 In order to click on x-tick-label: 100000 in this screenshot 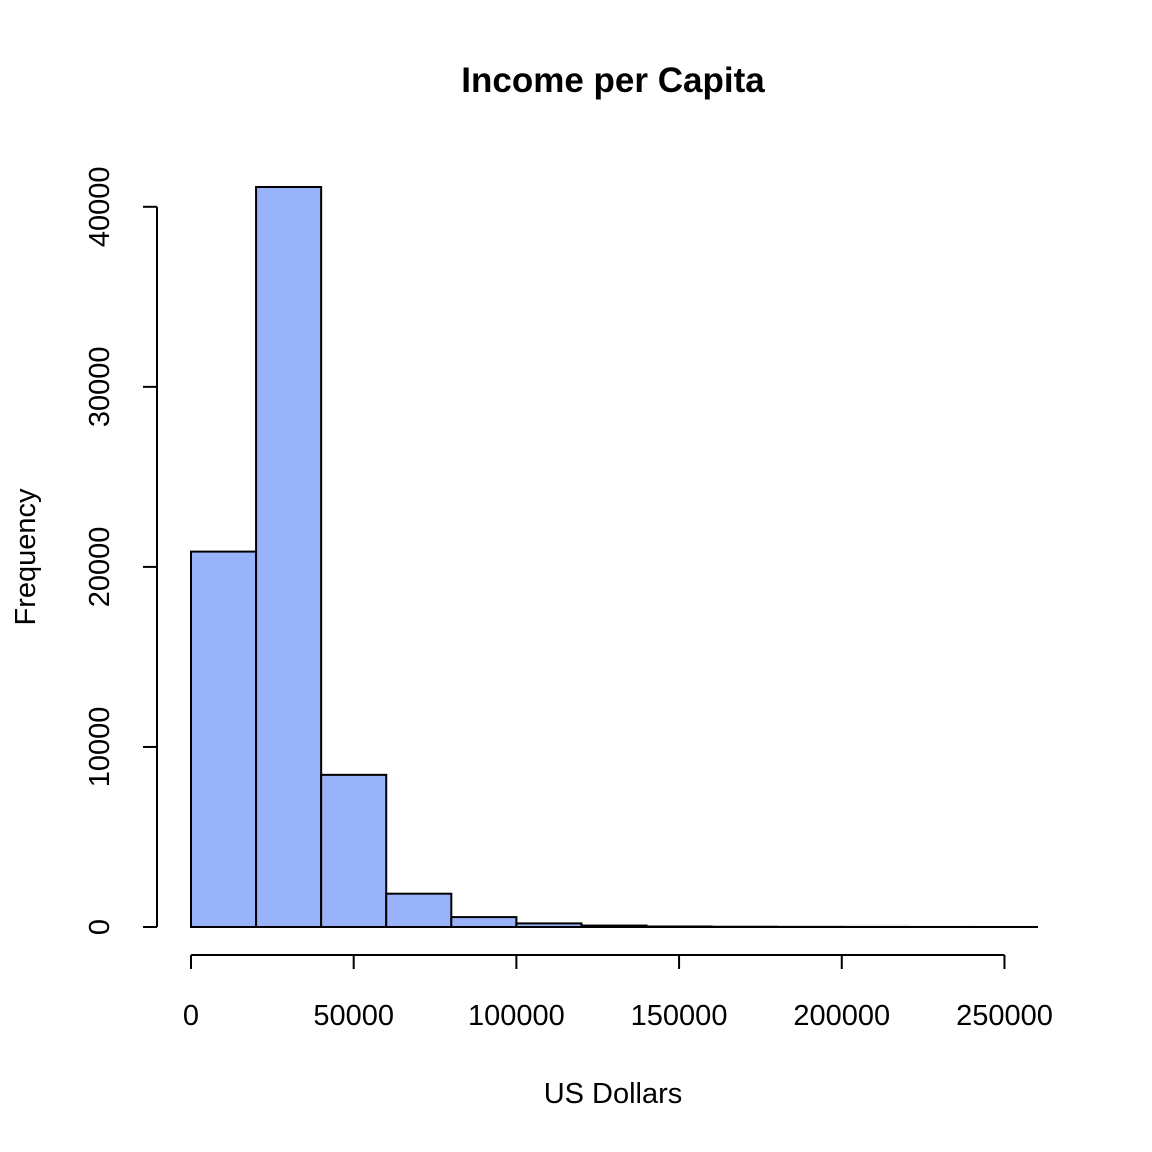, I will do `click(516, 1016)`.